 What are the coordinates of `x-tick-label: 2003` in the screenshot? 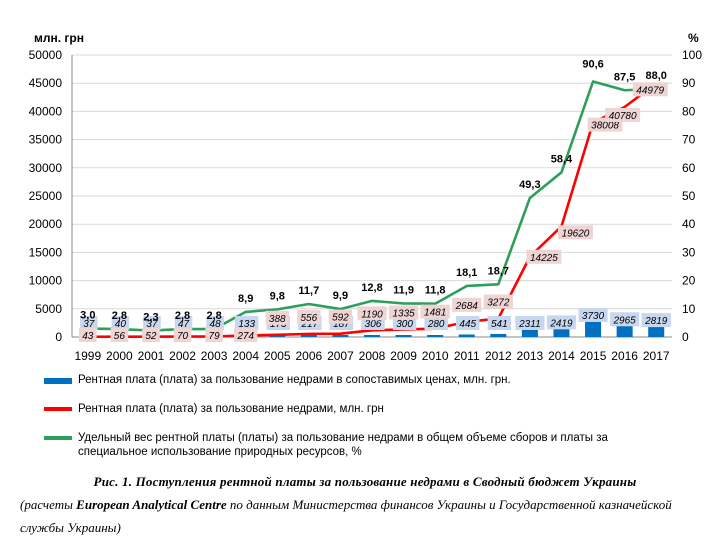 It's located at (214, 356).